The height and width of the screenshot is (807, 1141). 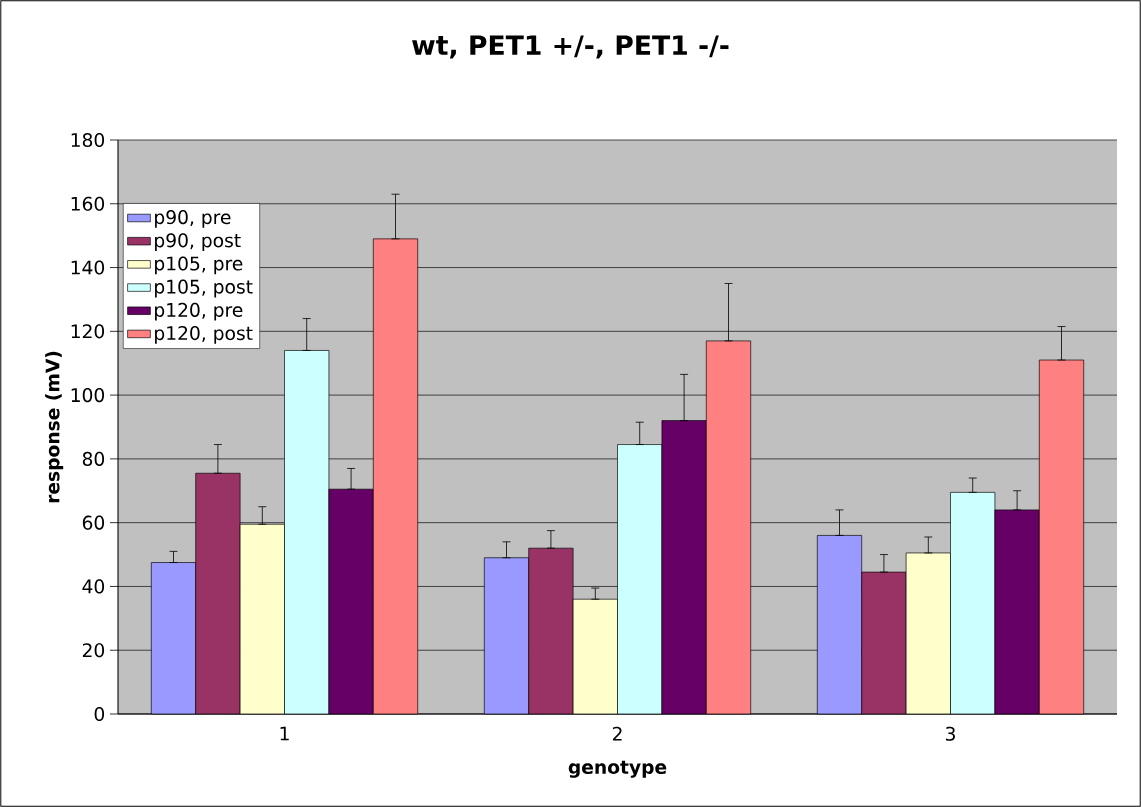 What do you see at coordinates (88, 395) in the screenshot?
I see `y-tick-label: 100` at bounding box center [88, 395].